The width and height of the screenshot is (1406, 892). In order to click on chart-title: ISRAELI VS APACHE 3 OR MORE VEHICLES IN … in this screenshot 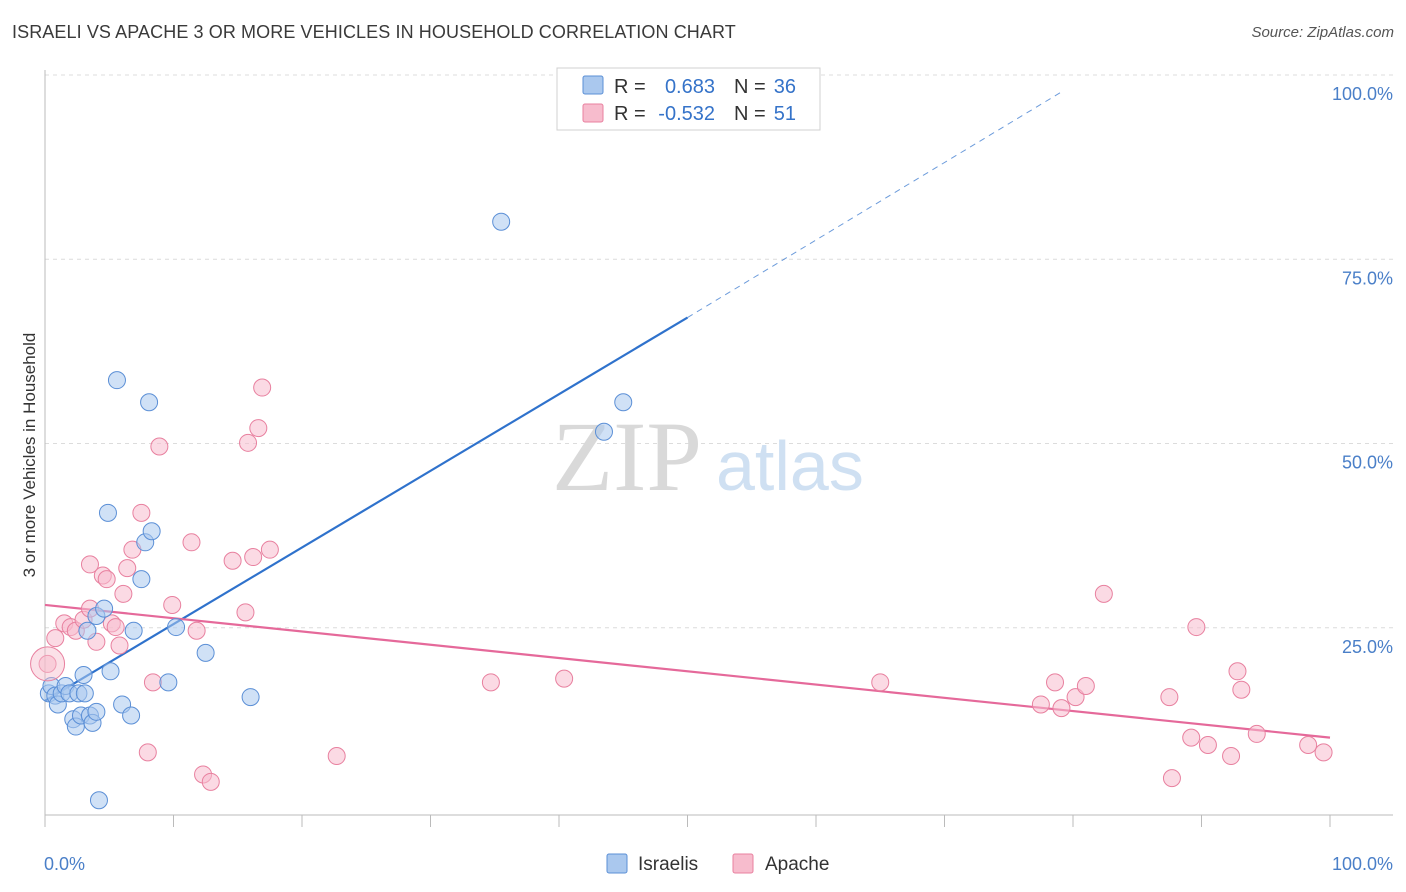, I will do `click(374, 32)`.